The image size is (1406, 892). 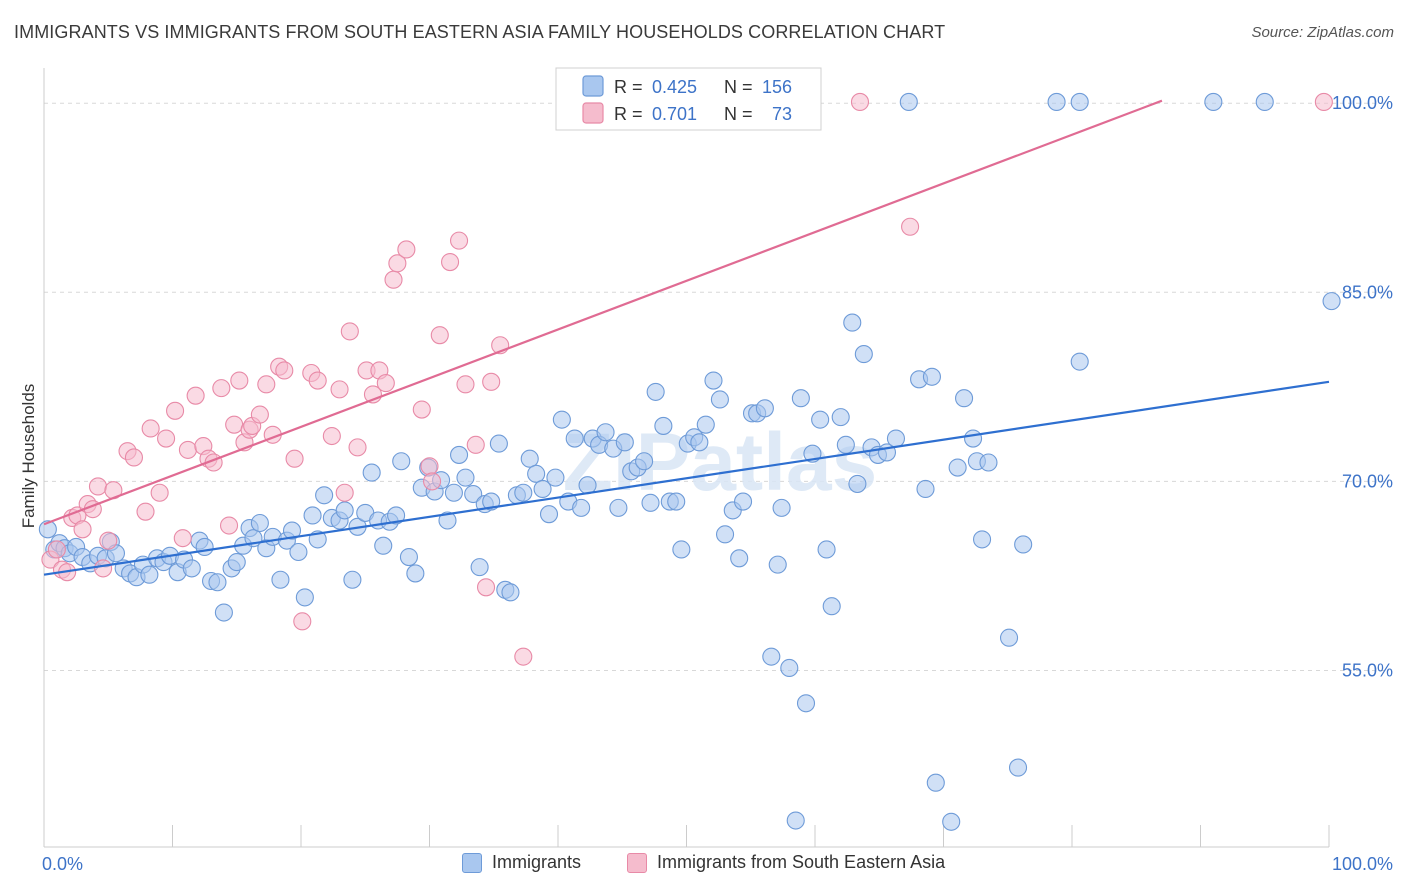 I want to click on y-tick-labels: 55.0% 70.0% 85.0% 100.0%, so click(x=1362, y=386).